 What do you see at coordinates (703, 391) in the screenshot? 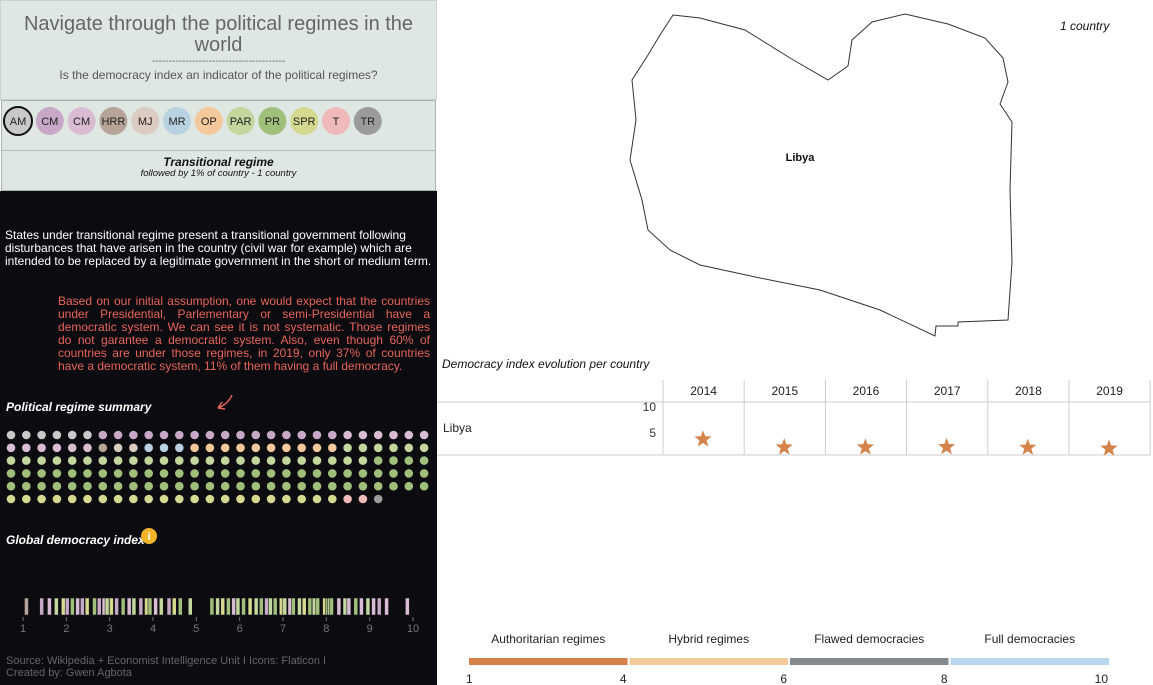
I see `year-label: 2014` at bounding box center [703, 391].